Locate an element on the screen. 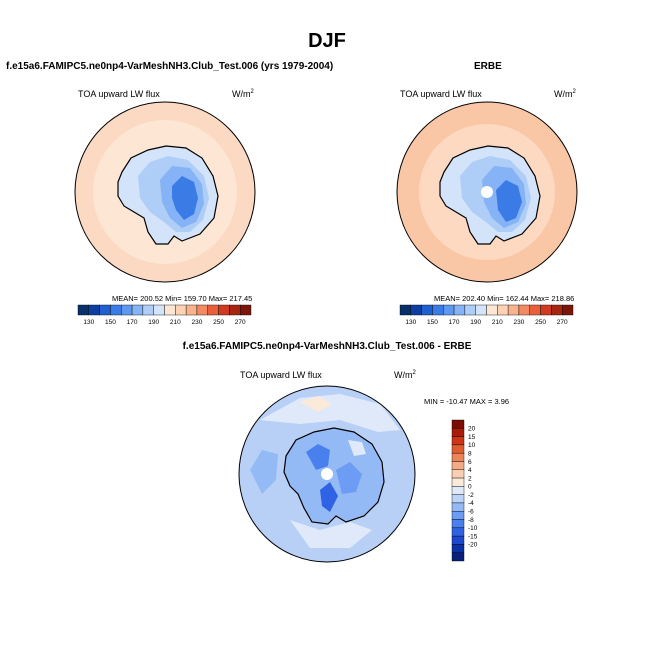 The image size is (654, 654). left-coastline is located at coordinates (168, 195).